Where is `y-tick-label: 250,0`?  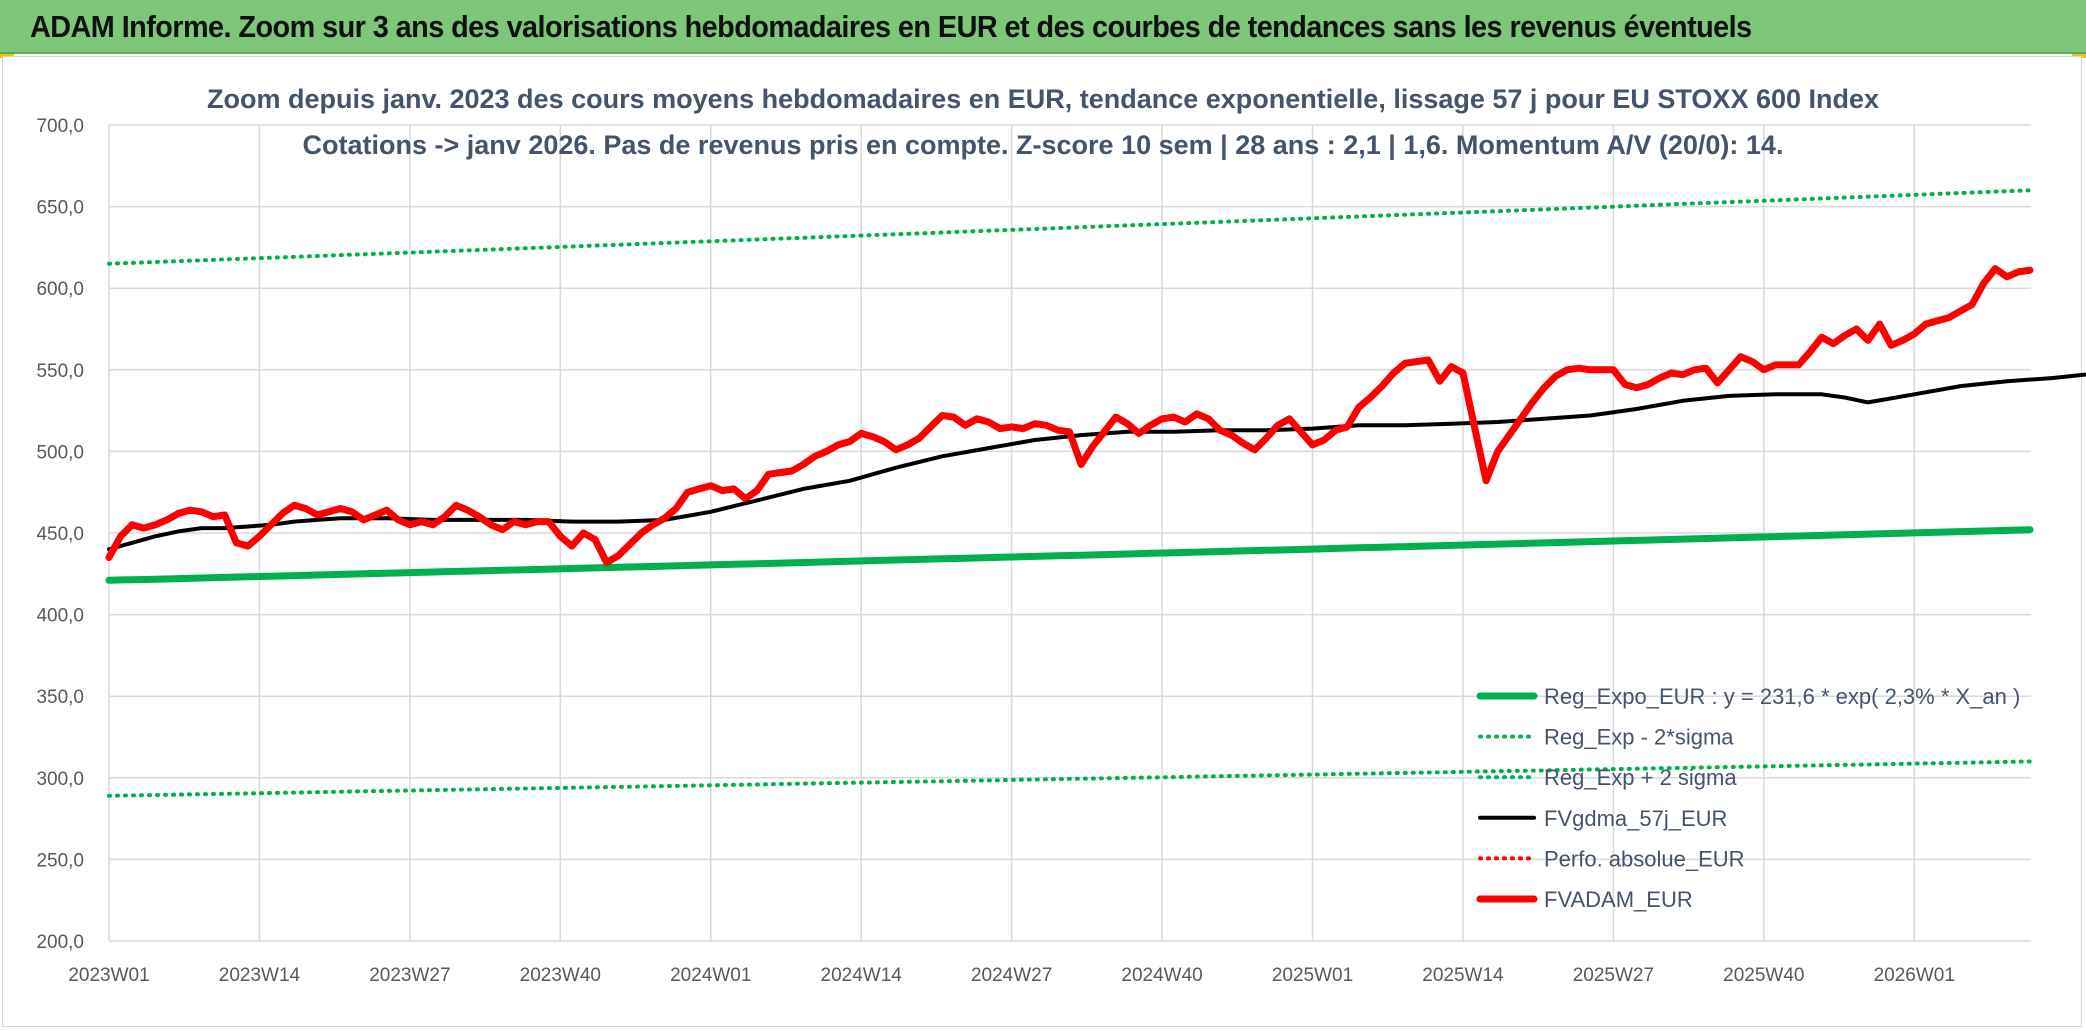
y-tick-label: 250,0 is located at coordinates (60, 860).